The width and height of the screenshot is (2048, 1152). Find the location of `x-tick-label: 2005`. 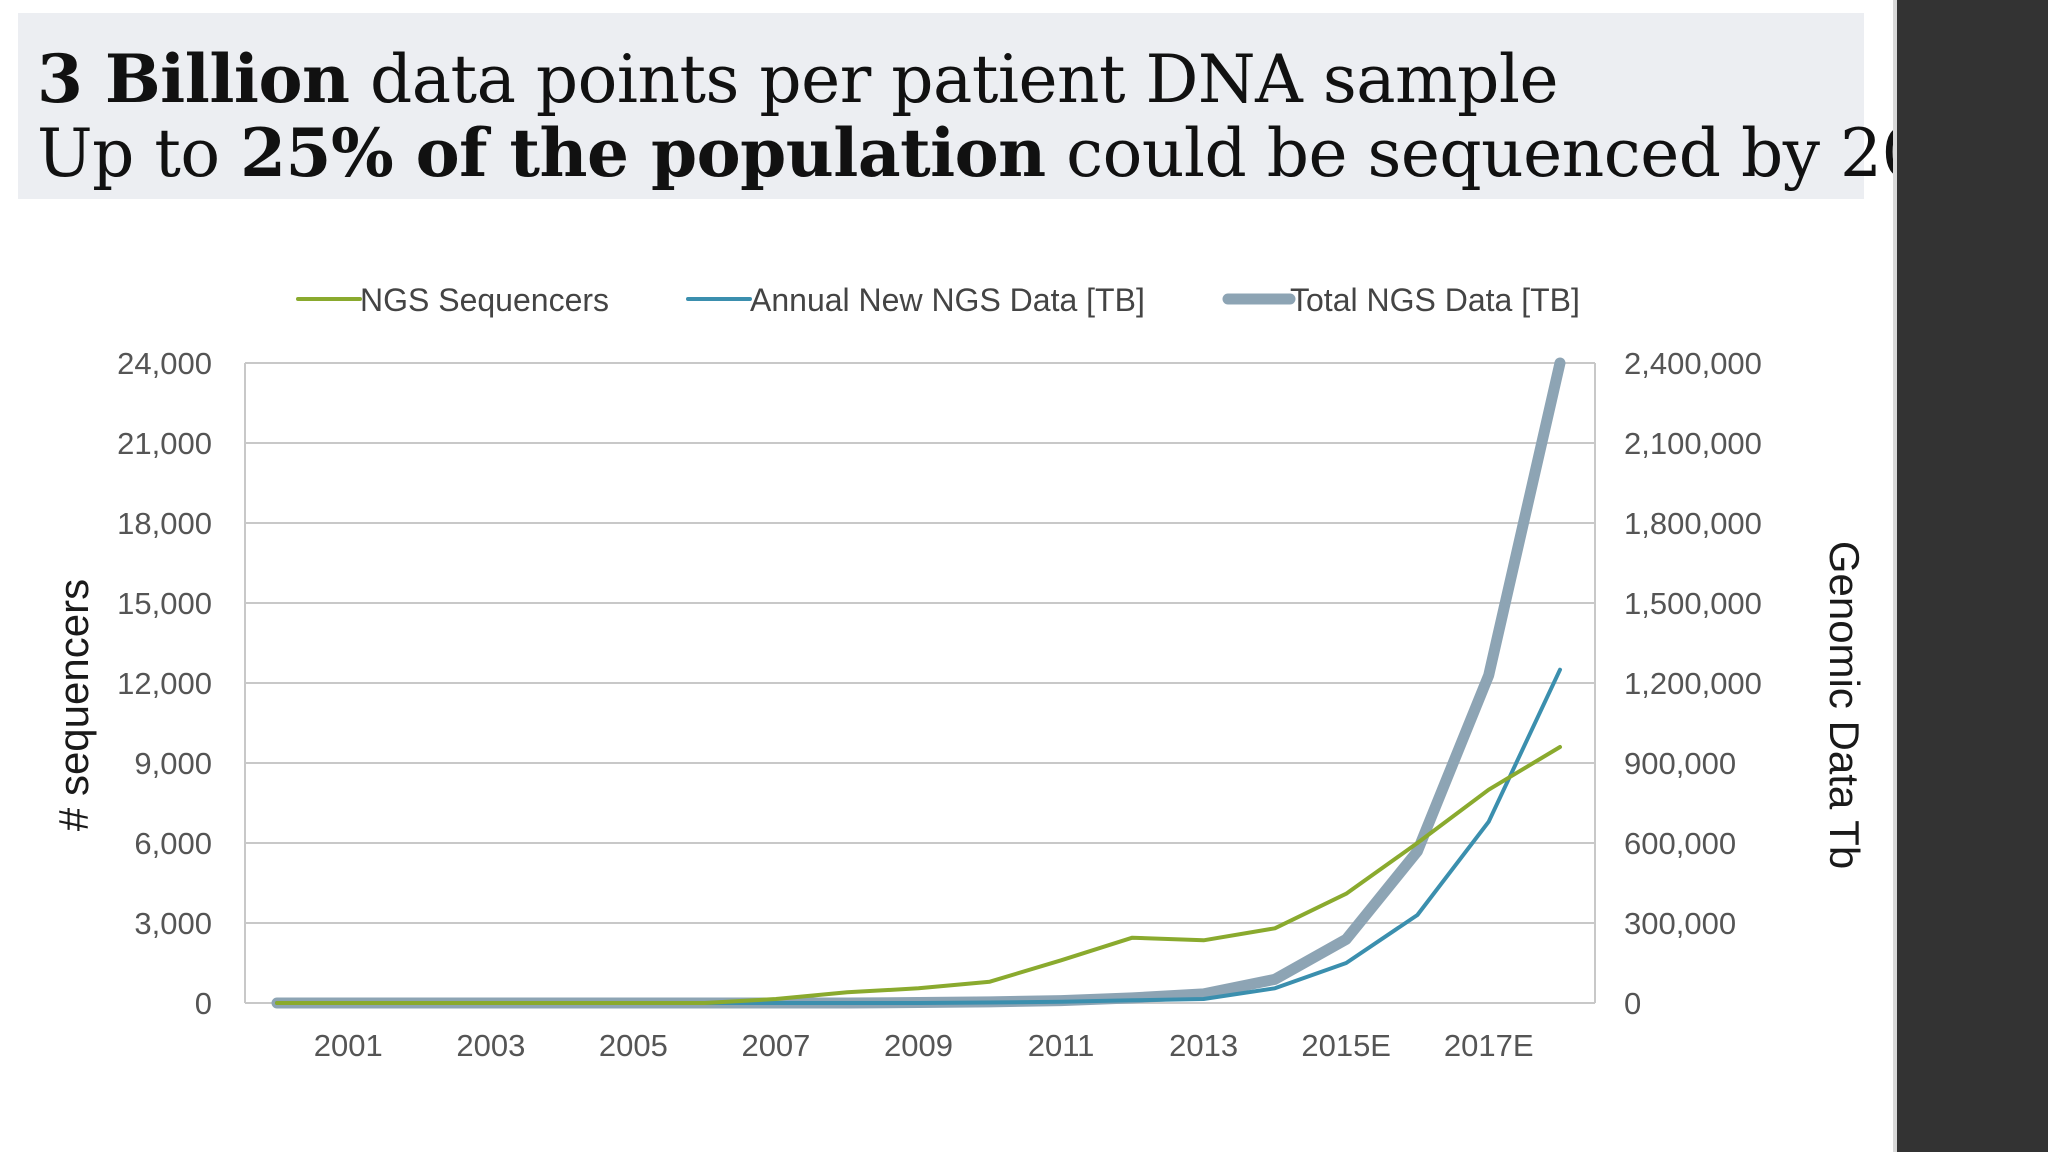

x-tick-label: 2005 is located at coordinates (633, 1045).